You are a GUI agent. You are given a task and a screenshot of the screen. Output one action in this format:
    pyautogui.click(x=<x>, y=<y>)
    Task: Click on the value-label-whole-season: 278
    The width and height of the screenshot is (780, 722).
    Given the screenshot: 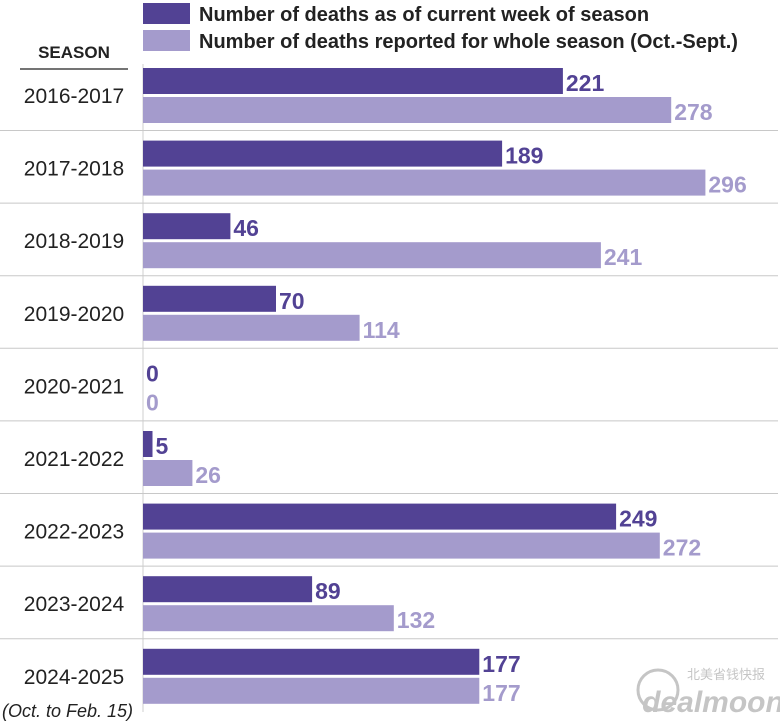 What is the action you would take?
    pyautogui.click(x=693, y=112)
    